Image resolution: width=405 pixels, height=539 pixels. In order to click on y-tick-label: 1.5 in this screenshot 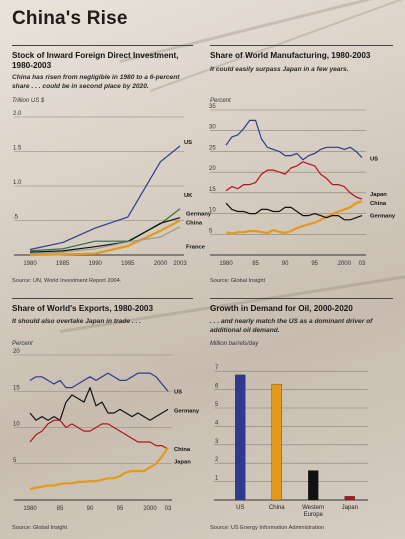, I will do `click(17, 149)`.